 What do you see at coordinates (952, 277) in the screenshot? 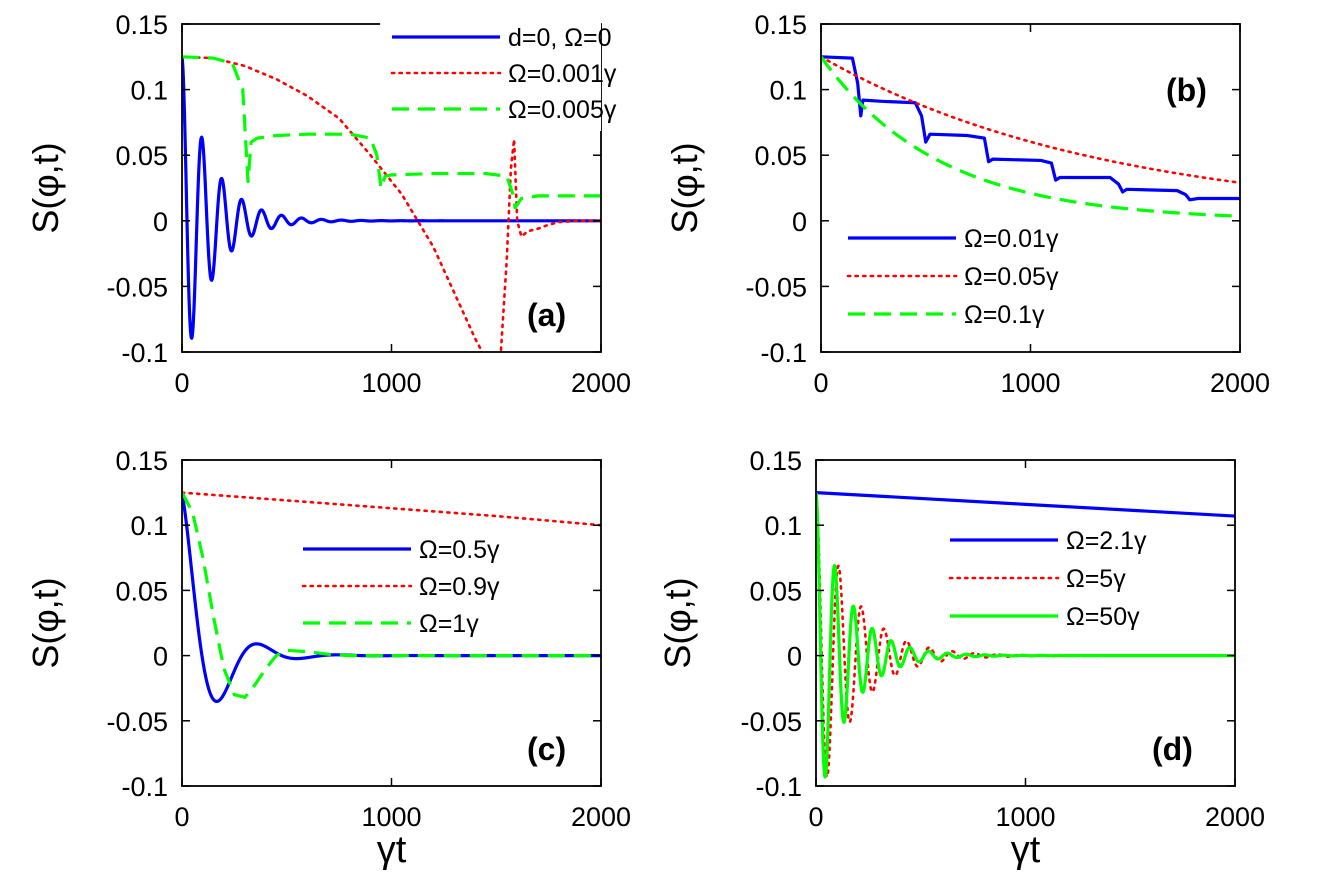
I see `legend: Ω=0.01γ Ω=0.05γ Ω=0.1γ` at bounding box center [952, 277].